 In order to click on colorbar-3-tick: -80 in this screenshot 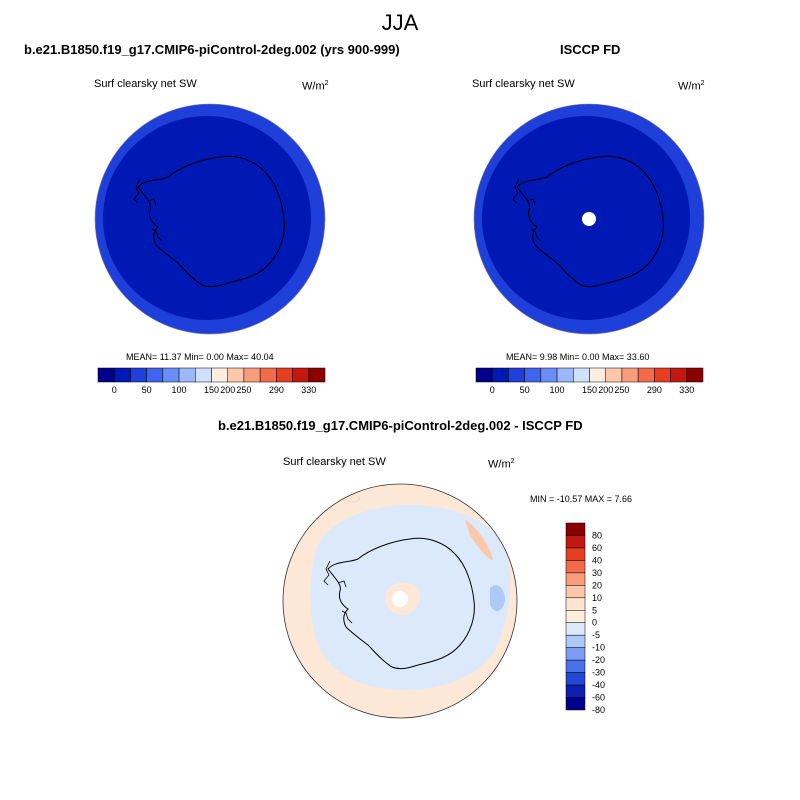, I will do `click(598, 710)`.